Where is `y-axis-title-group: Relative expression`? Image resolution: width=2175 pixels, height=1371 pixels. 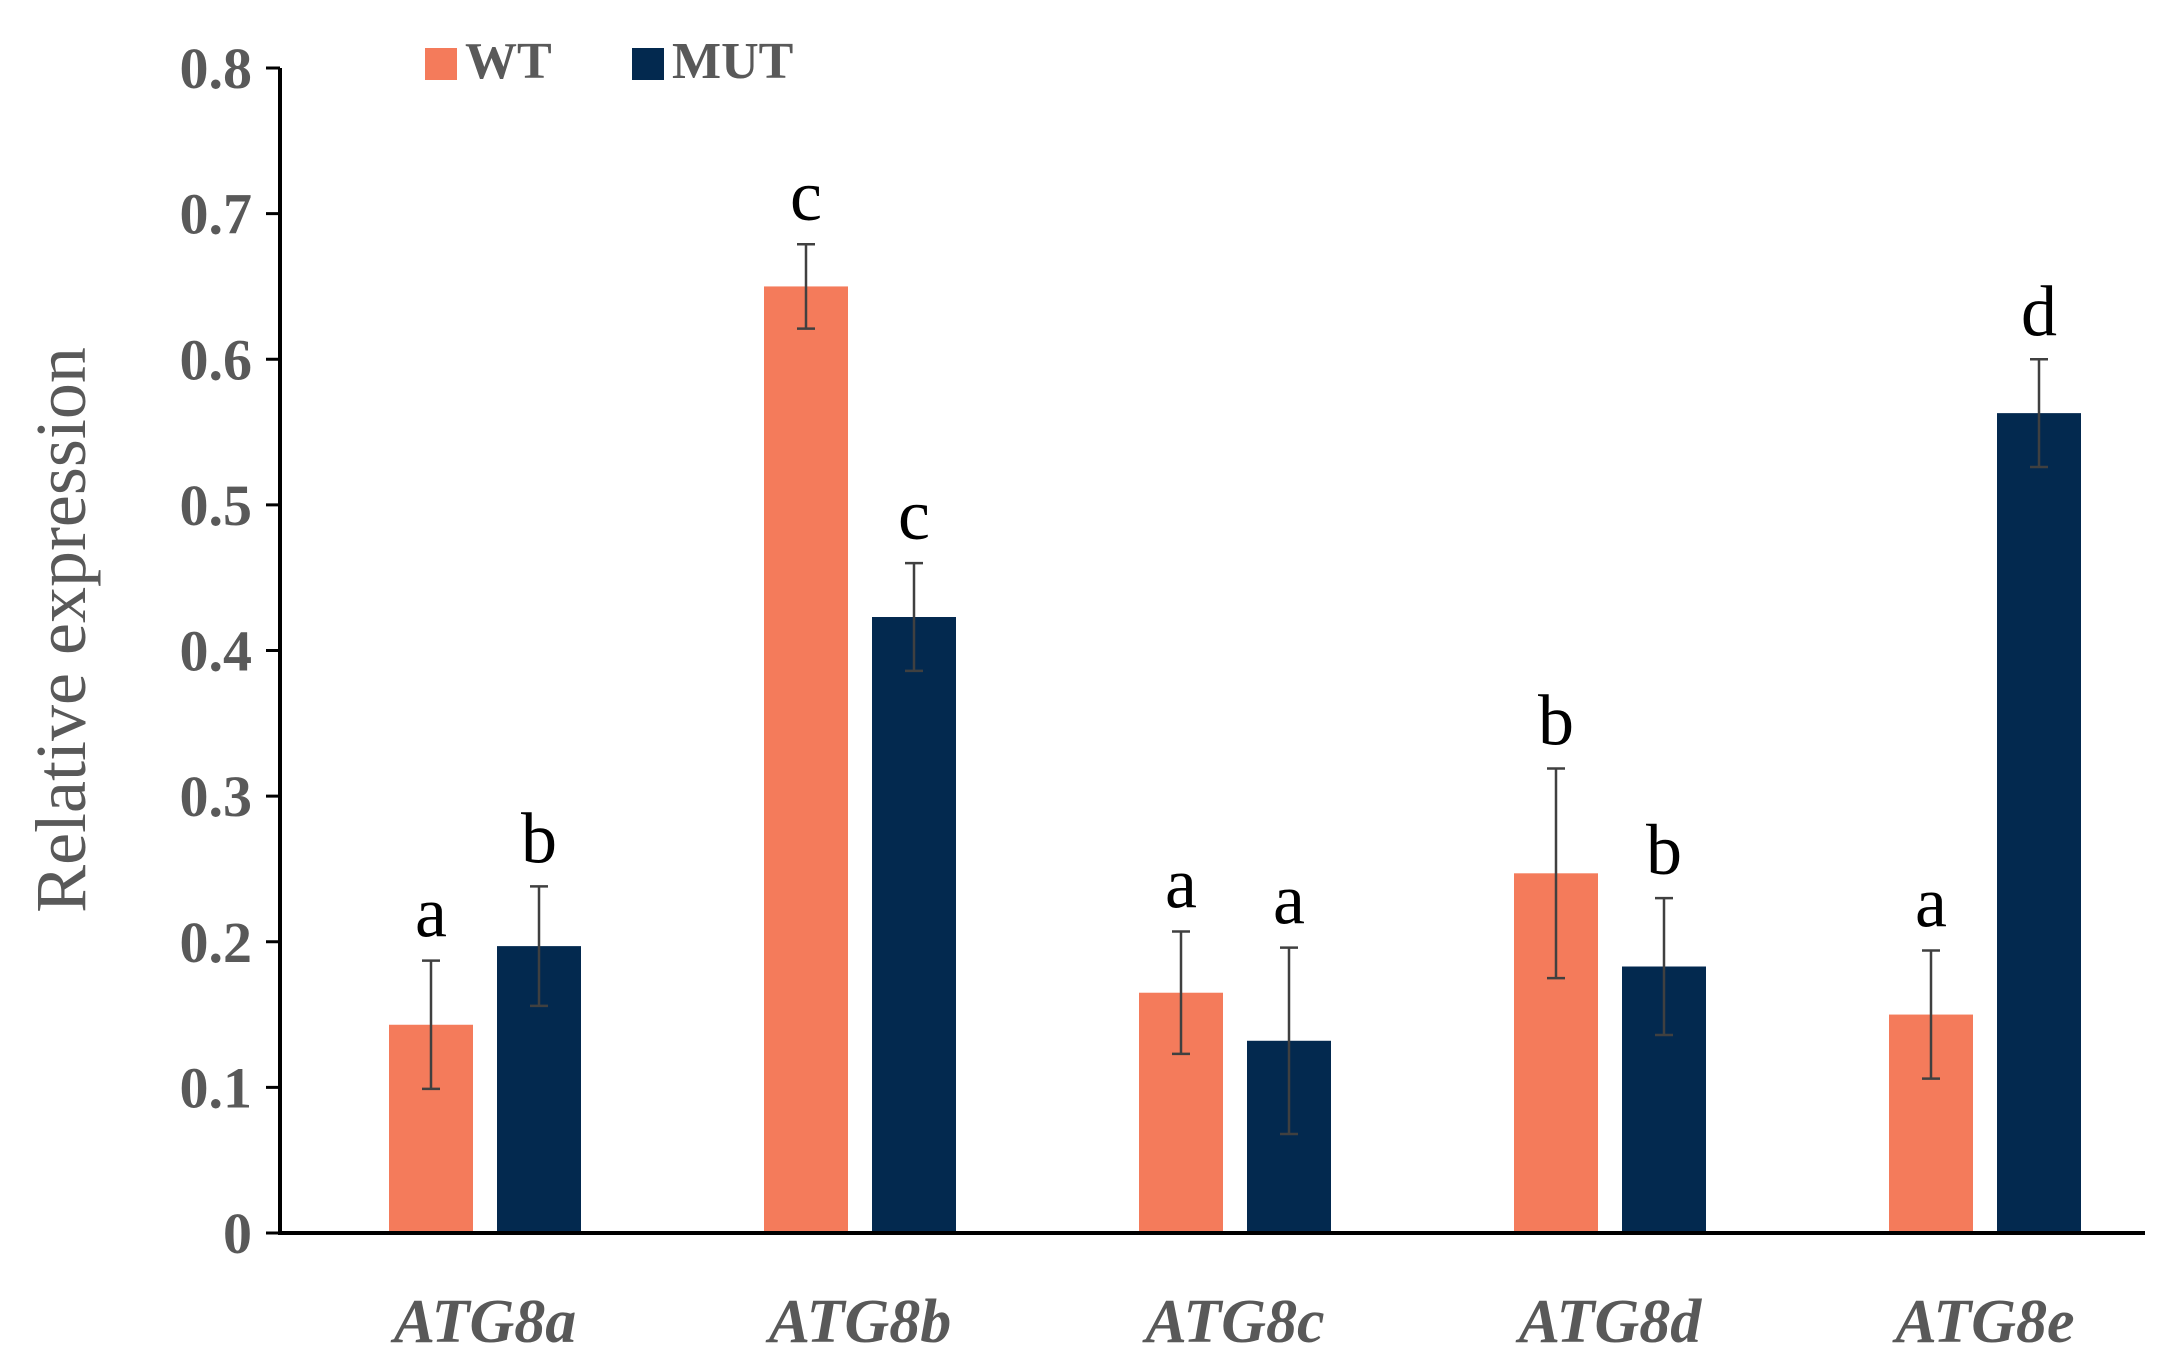 y-axis-title-group: Relative expression is located at coordinates (61, 630).